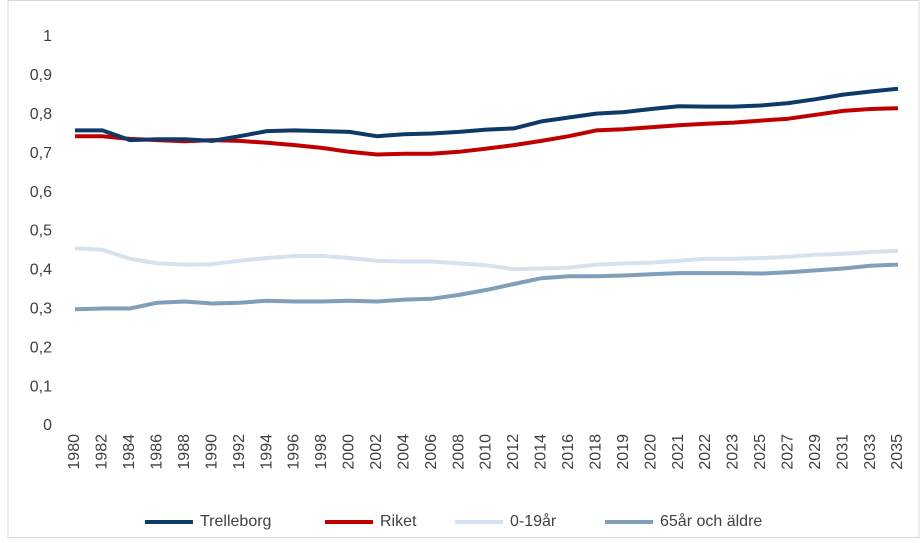 The image size is (920, 543). What do you see at coordinates (623, 452) in the screenshot?
I see `x-tick-label: 2019` at bounding box center [623, 452].